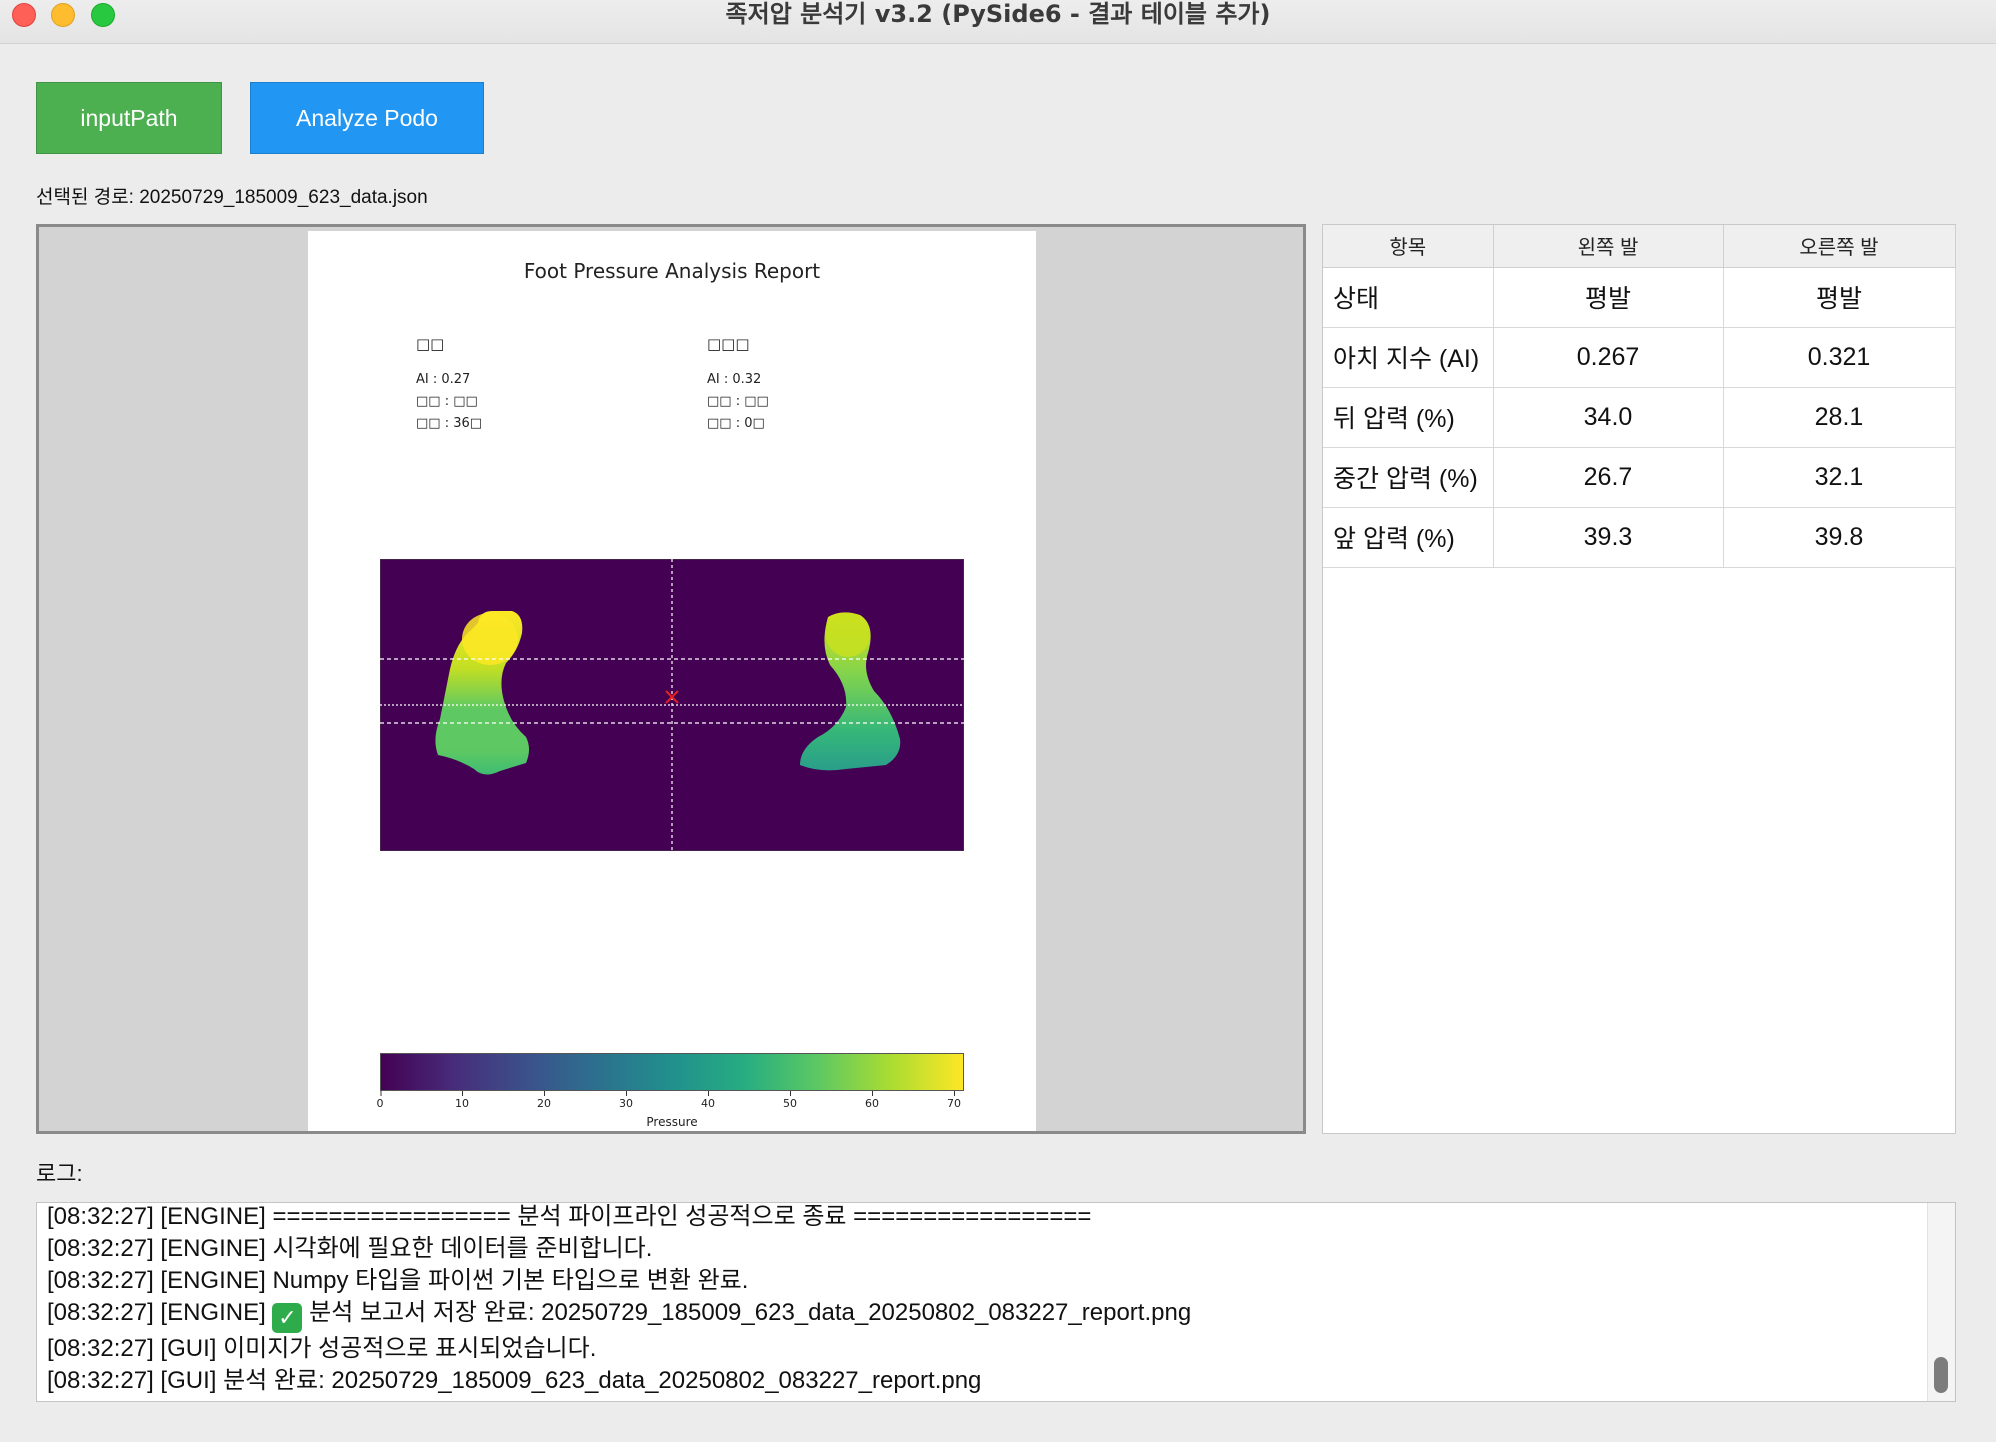 The width and height of the screenshot is (1996, 1442). I want to click on log-line: [08:32:27] [ENGINE] 시각화에 필요한 데이터를 준비합니다., so click(350, 1248).